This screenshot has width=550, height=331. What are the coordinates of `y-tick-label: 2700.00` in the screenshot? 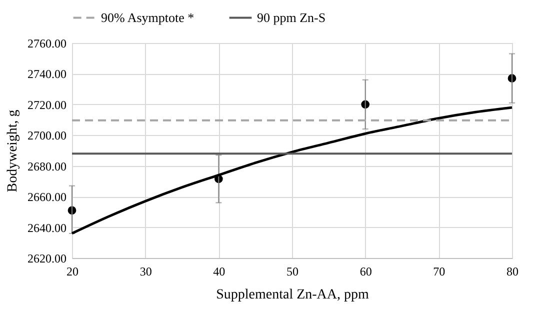 It's located at (47, 135).